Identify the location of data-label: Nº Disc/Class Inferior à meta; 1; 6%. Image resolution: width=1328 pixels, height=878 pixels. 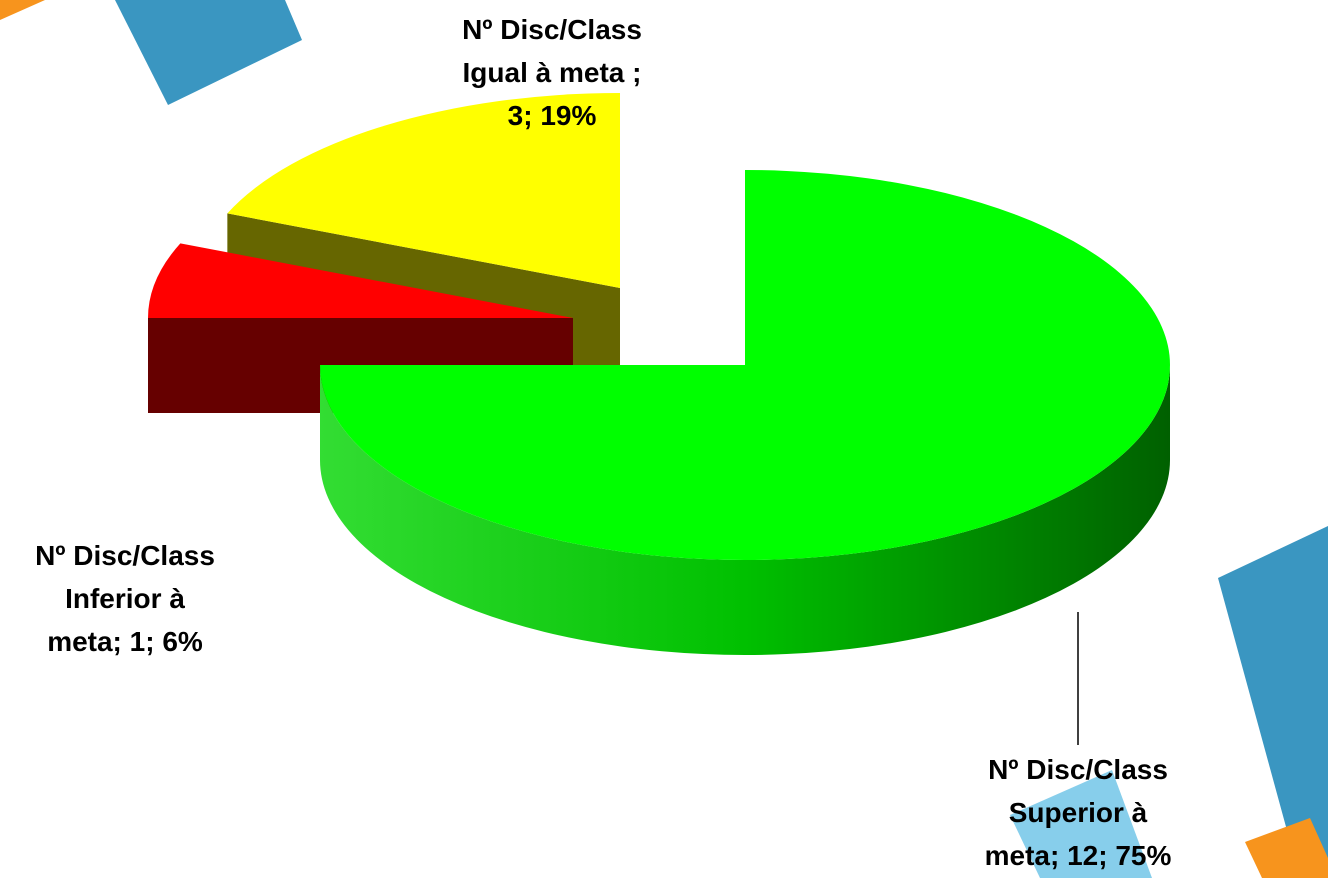
(125, 598).